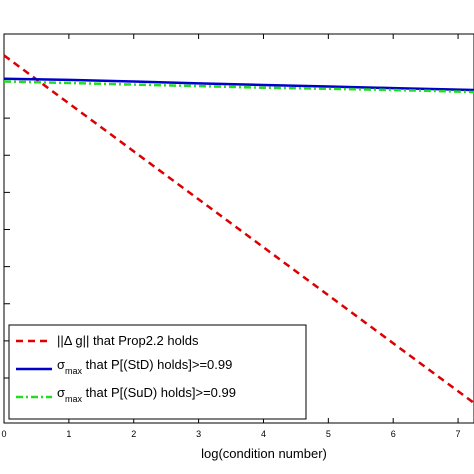 This screenshot has height=474, width=474. I want to click on legend-label-2: σmax that P[(StD) holds]>=0.99, so click(144, 366).